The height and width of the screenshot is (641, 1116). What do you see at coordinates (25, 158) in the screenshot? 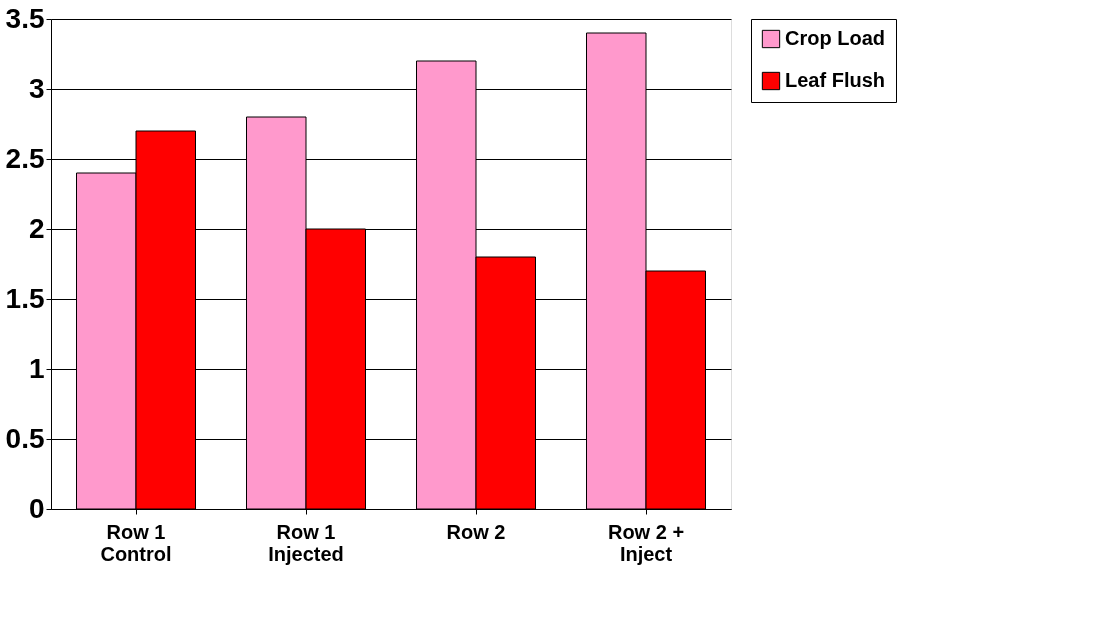
I see `y-tick-label: 2.5` at bounding box center [25, 158].